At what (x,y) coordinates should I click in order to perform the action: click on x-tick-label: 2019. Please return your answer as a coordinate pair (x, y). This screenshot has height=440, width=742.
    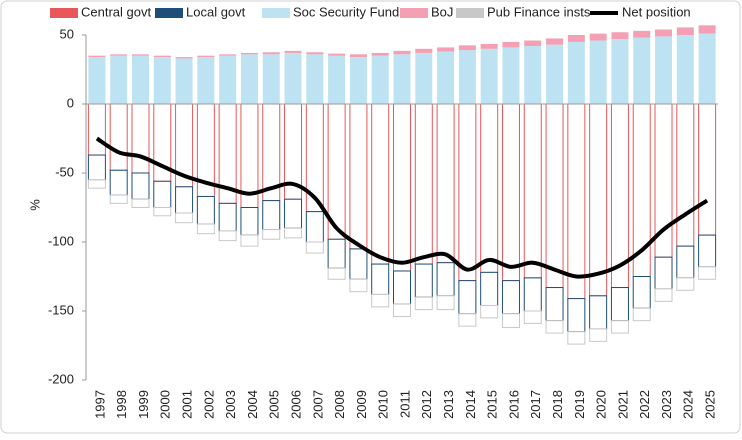
    Looking at the image, I should click on (579, 404).